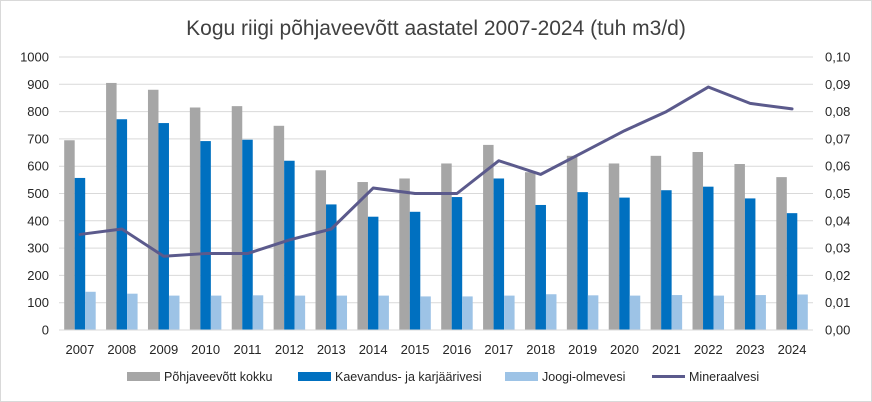 This screenshot has width=872, height=402. I want to click on y-left-tick-label: 0, so click(45, 330).